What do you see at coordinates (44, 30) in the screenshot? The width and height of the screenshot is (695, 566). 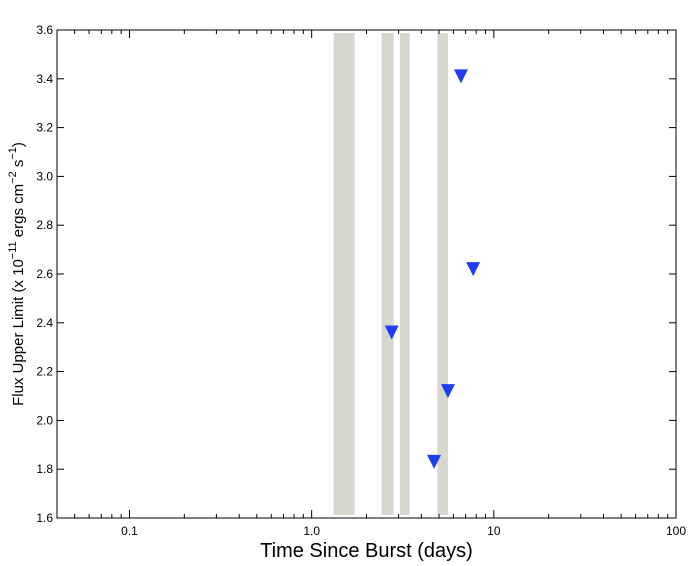 I see `y-tick-label: 3.6` at bounding box center [44, 30].